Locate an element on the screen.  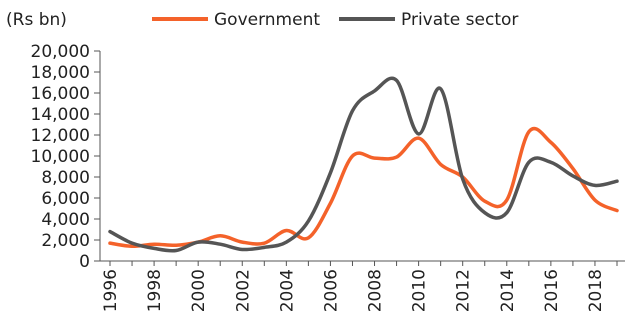
y-tick-label: 20,000 is located at coordinates (60, 52).